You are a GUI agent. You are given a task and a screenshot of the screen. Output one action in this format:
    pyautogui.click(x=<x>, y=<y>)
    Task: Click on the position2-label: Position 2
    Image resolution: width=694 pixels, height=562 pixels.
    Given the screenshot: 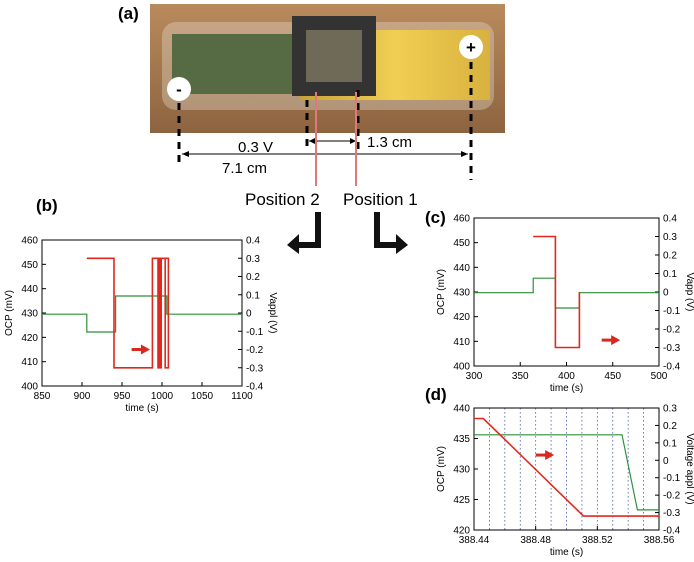 What is the action you would take?
    pyautogui.click(x=282, y=197)
    